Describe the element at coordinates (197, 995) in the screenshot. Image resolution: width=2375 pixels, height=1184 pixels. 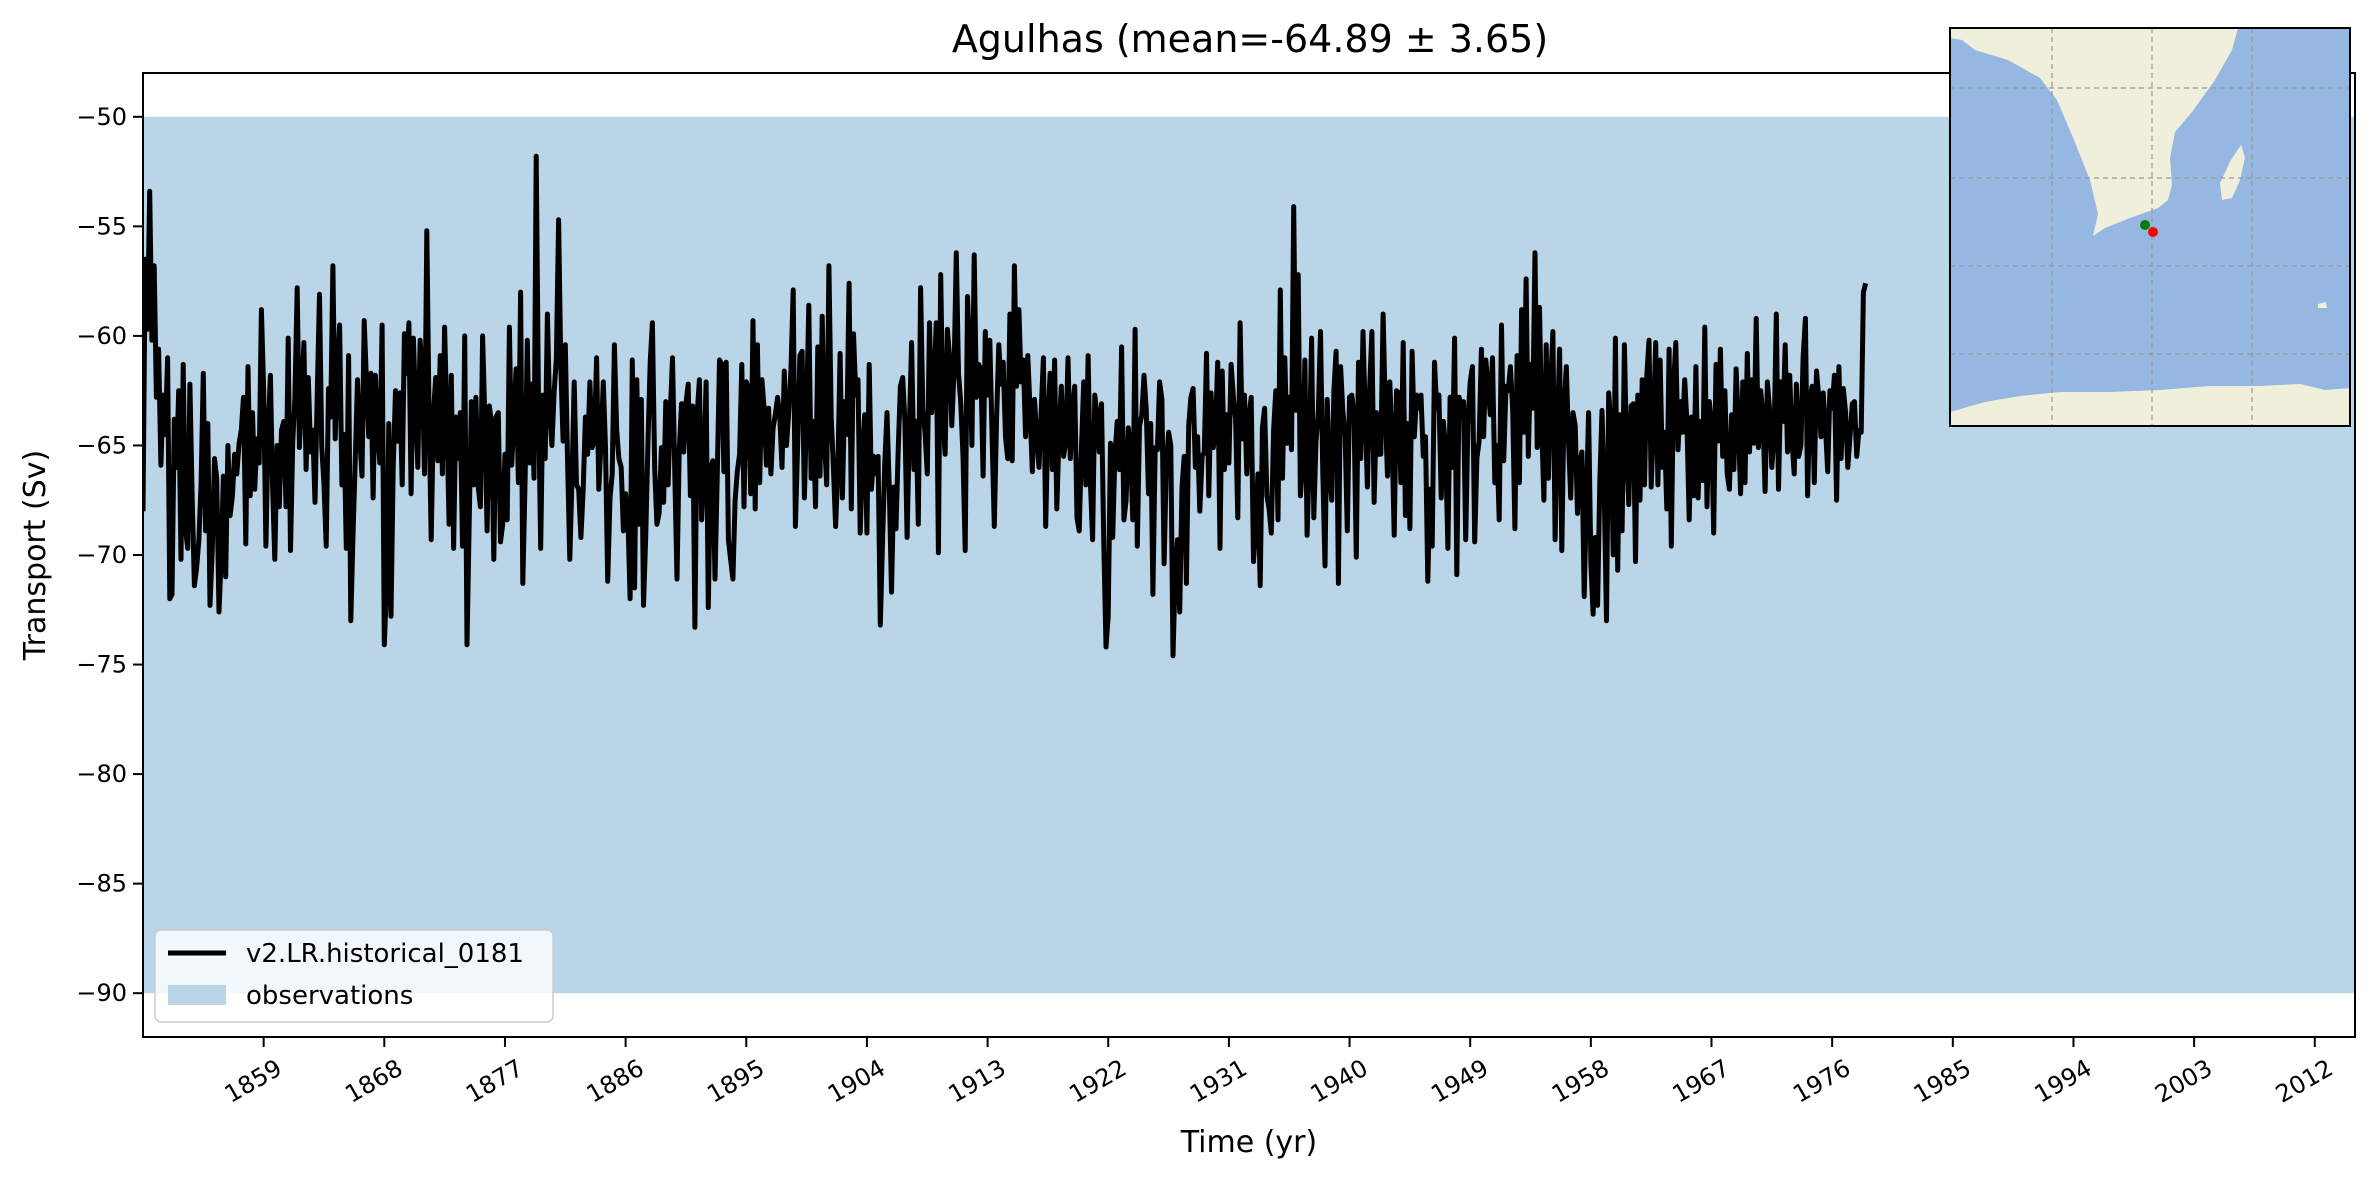
I see `legend-swatch-observations` at that location.